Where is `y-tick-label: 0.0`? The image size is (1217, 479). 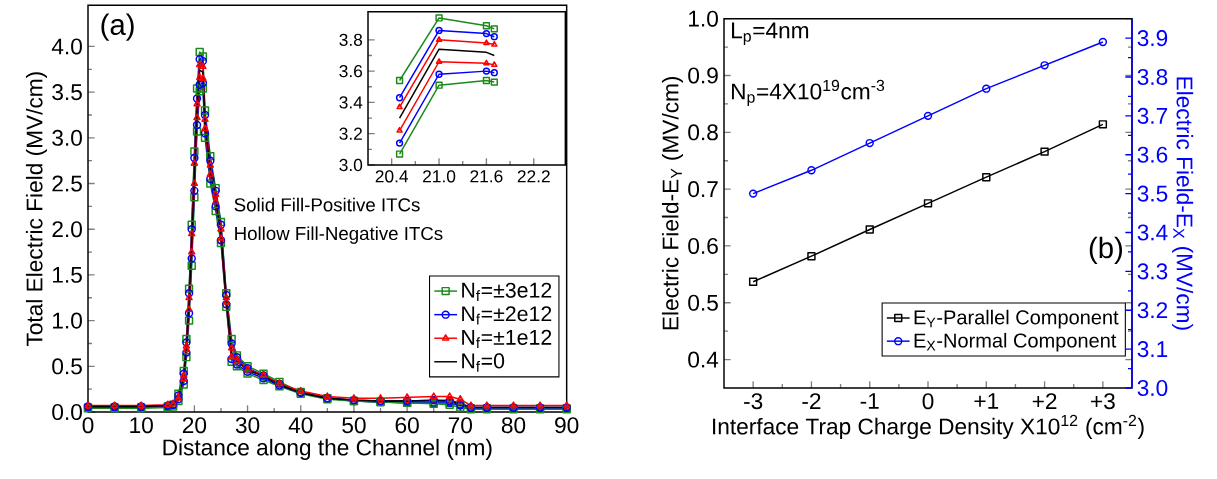
y-tick-label: 0.0 is located at coordinates (67, 412).